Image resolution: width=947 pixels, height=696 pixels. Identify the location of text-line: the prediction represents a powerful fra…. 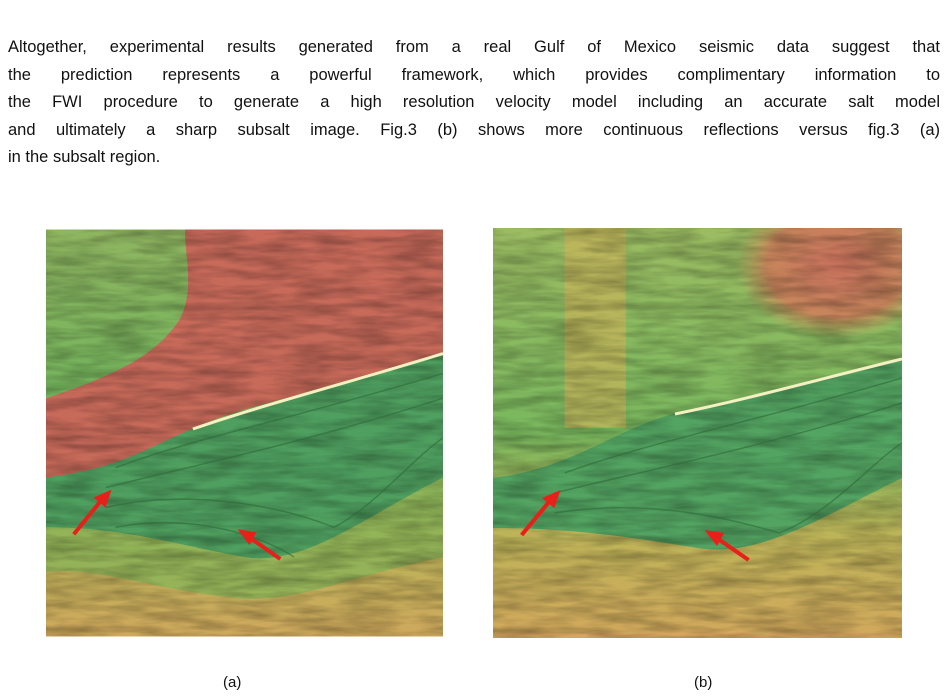
(474, 74).